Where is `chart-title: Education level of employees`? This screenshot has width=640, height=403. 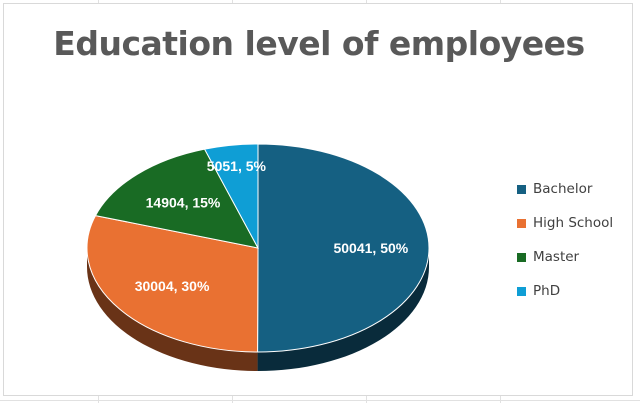 chart-title: Education level of employees is located at coordinates (319, 43).